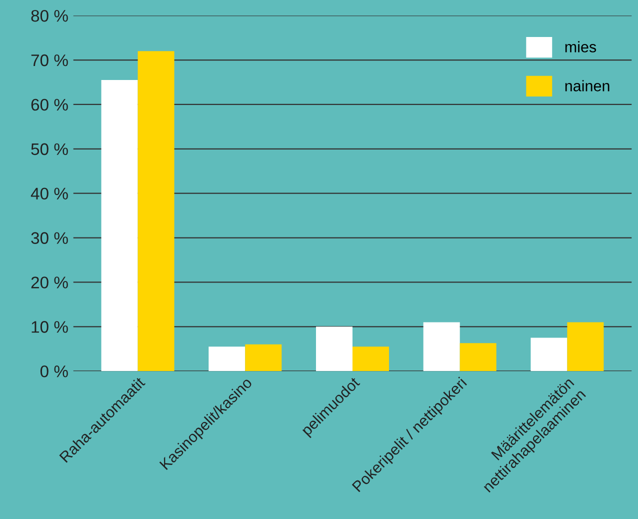  Describe the element at coordinates (49, 238) in the screenshot. I see `y-tick-label: 30 %` at that location.